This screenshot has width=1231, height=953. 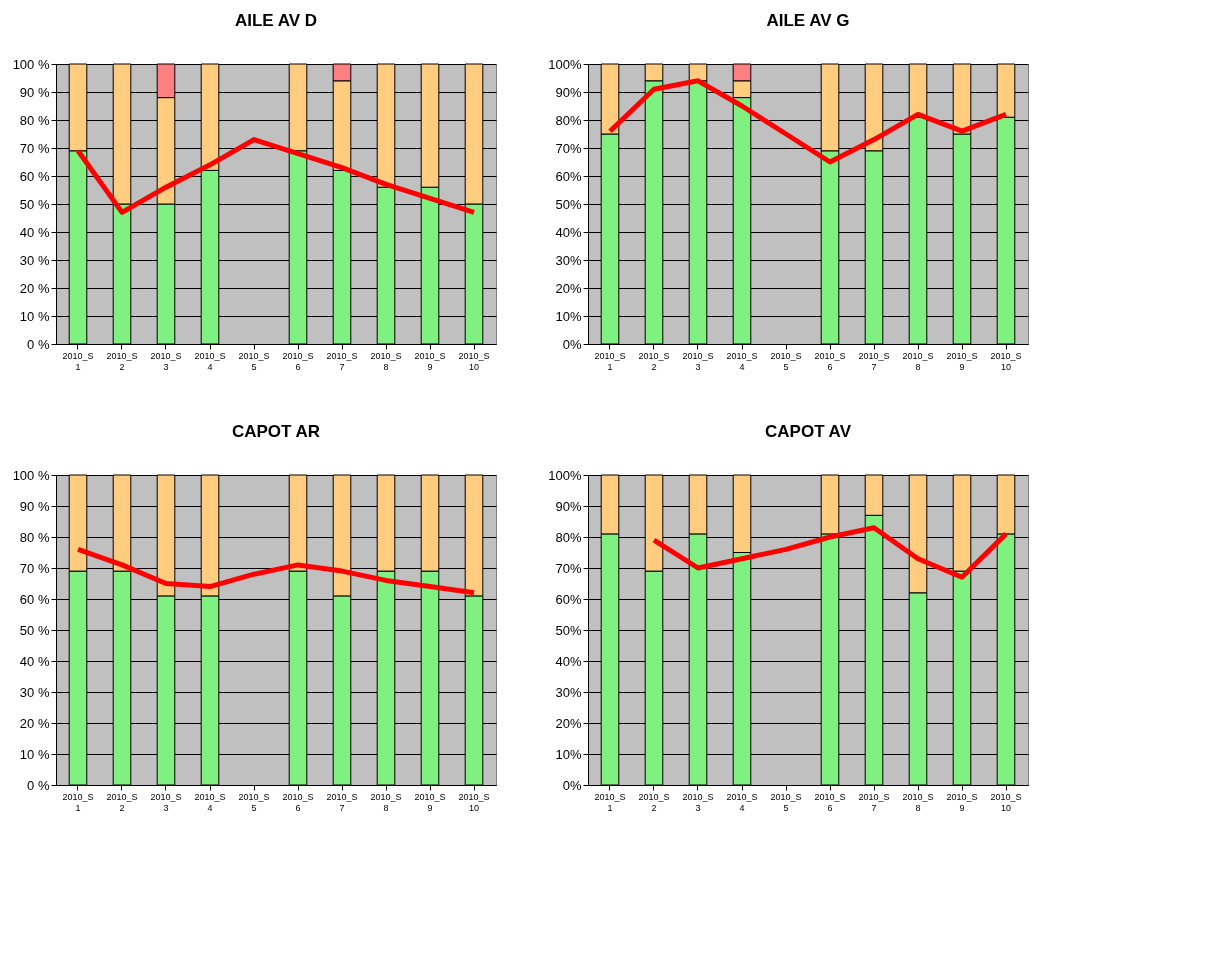 I want to click on chart-title: CAPOT AR, so click(x=276, y=431).